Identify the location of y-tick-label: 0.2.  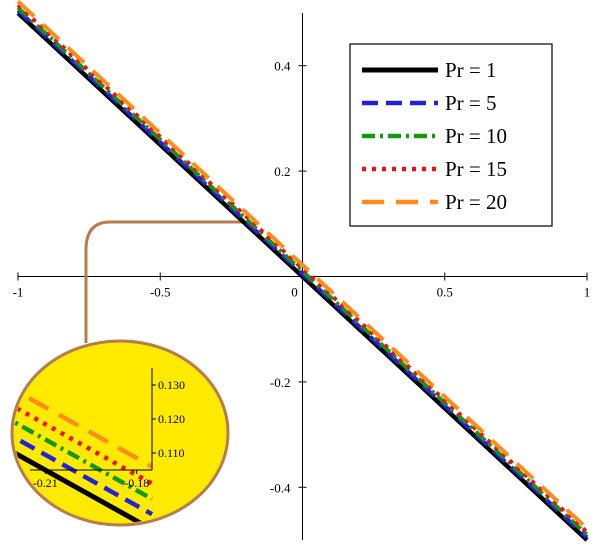
(282, 171).